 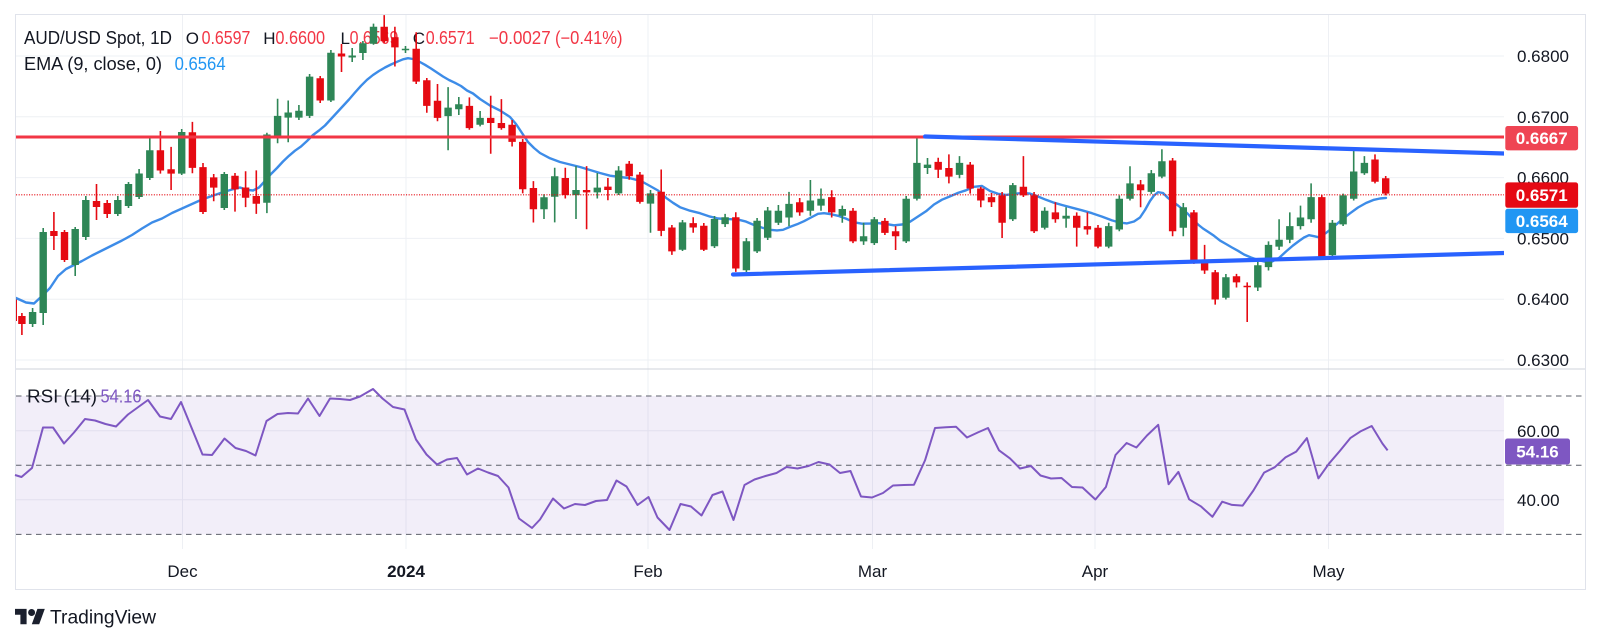 I want to click on svg-text: 0.6600, so click(x=300, y=38).